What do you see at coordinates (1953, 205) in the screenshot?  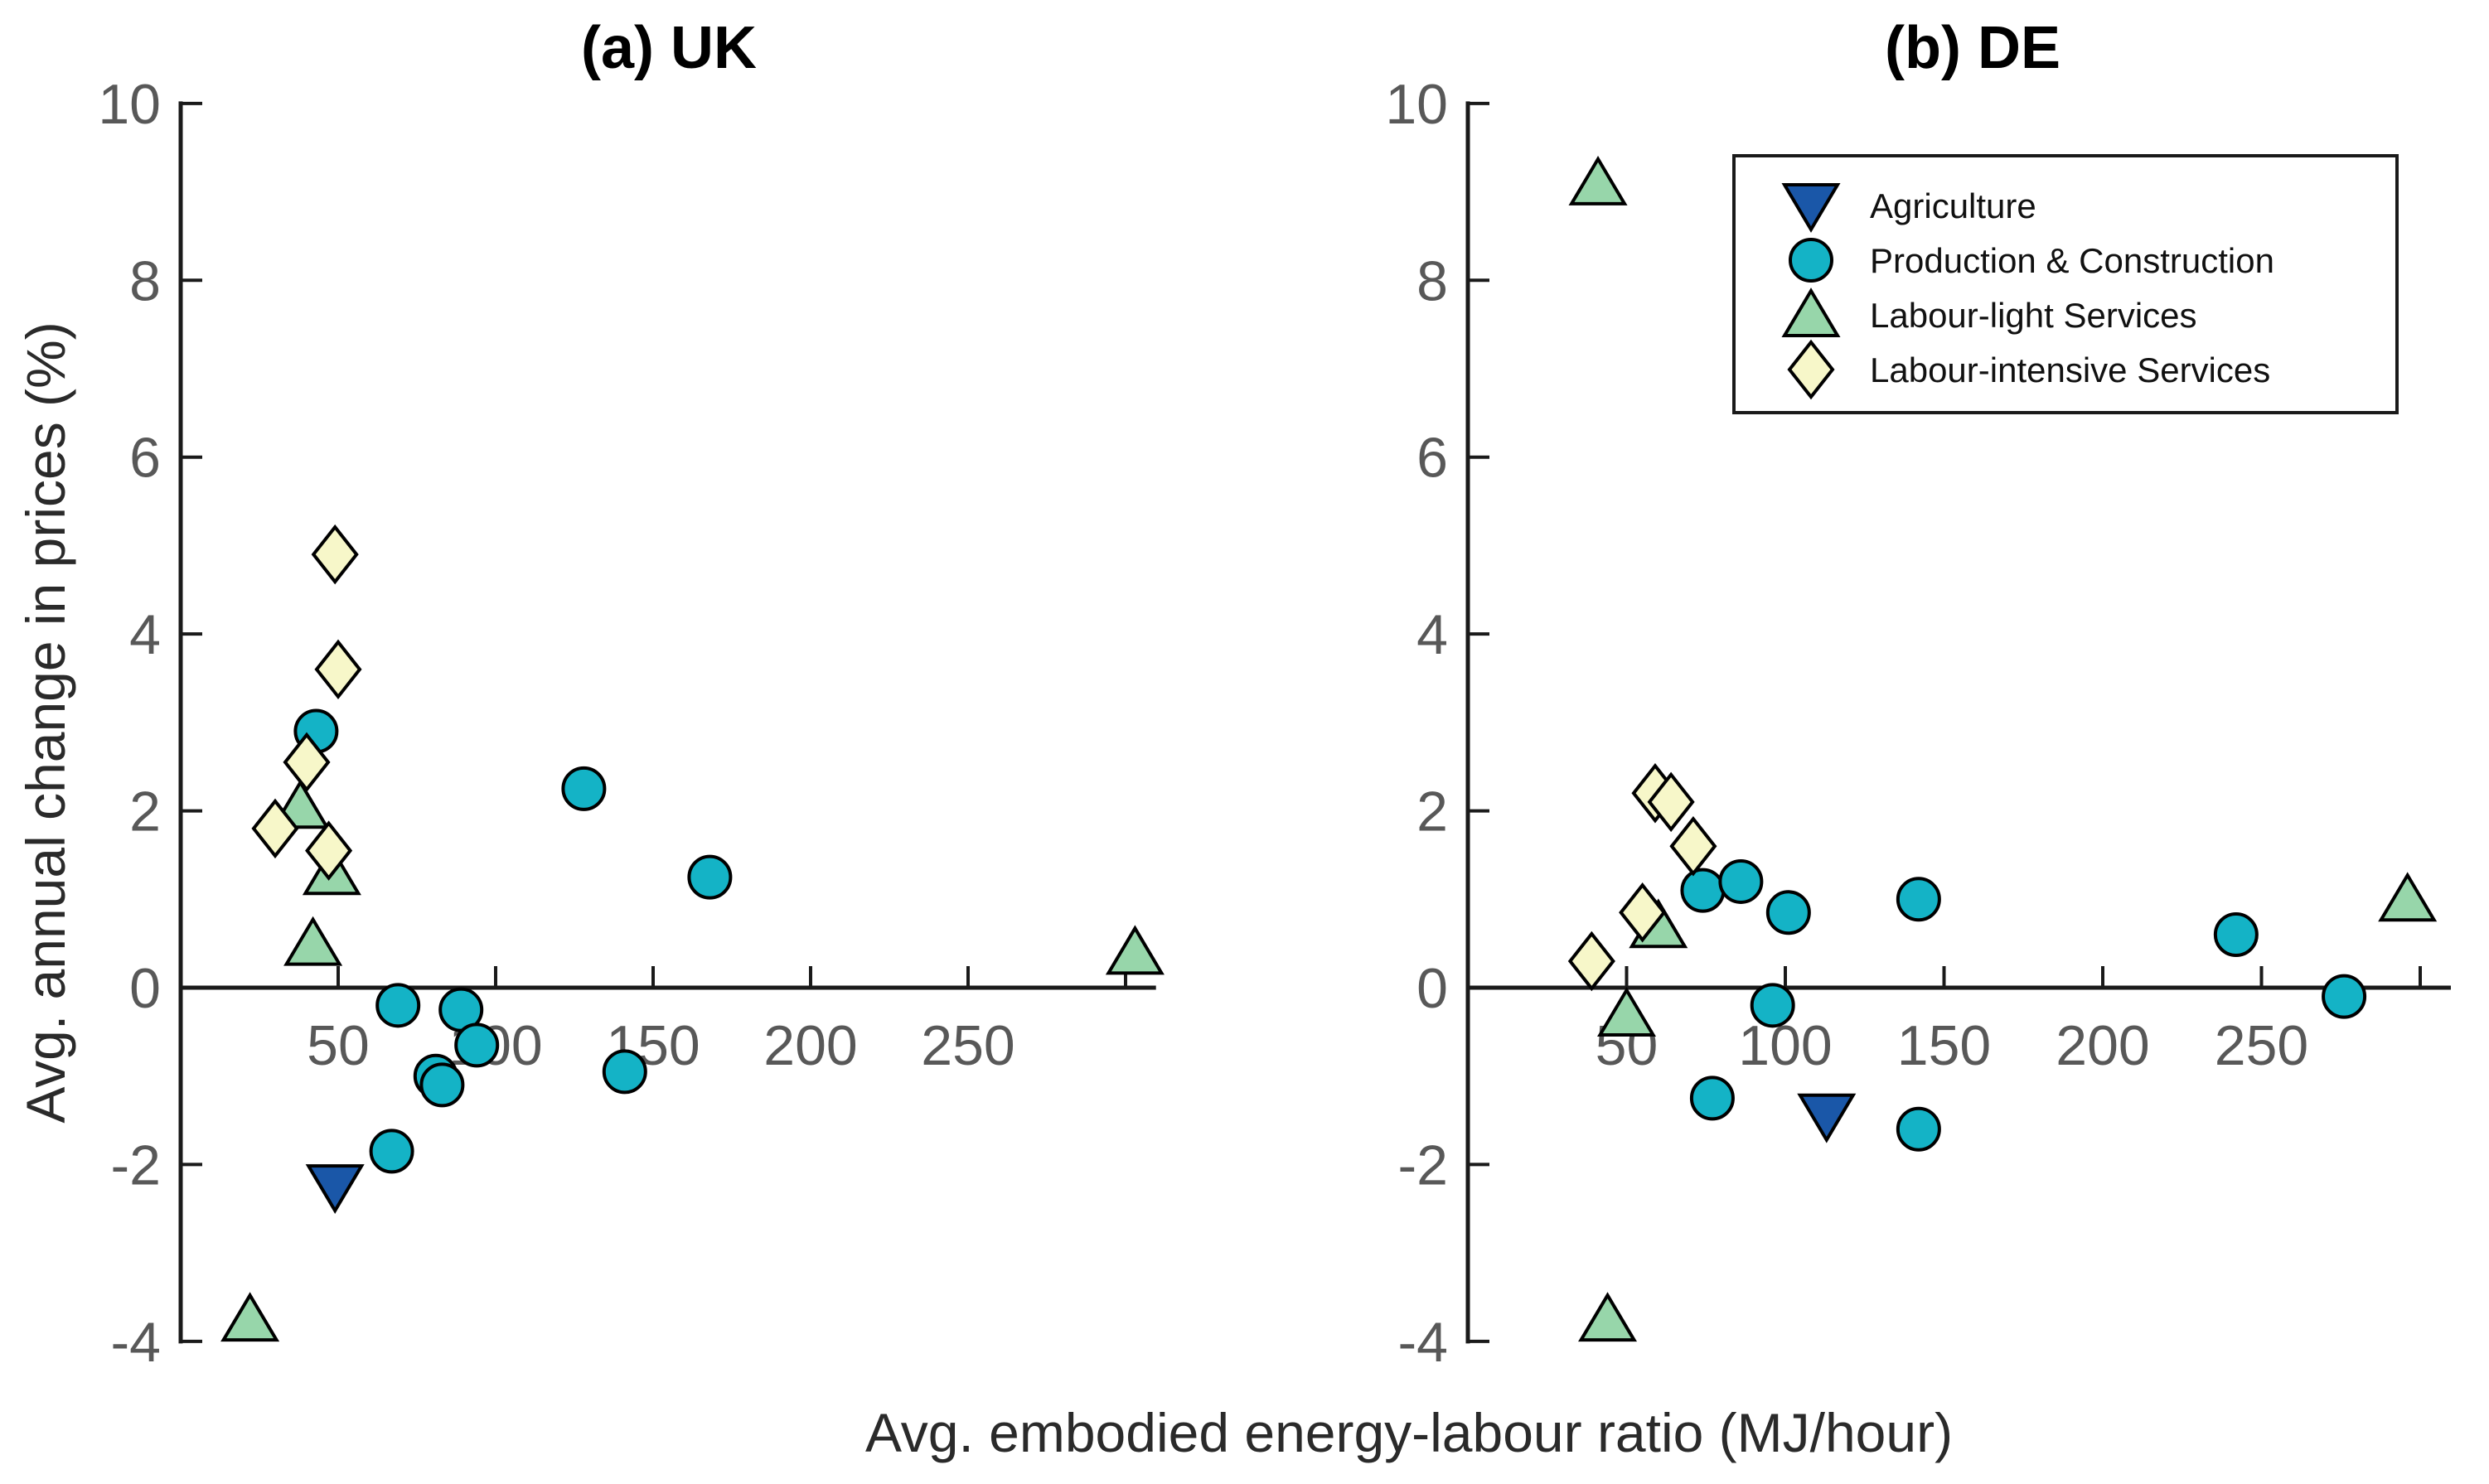 I see `legend-item-label: Agriculture` at bounding box center [1953, 205].